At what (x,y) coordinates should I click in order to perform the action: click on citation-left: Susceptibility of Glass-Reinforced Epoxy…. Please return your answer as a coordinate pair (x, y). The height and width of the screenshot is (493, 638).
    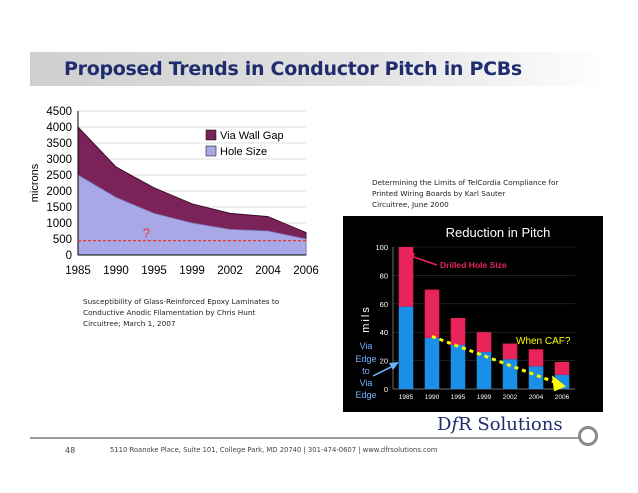
    Looking at the image, I should click on (181, 312).